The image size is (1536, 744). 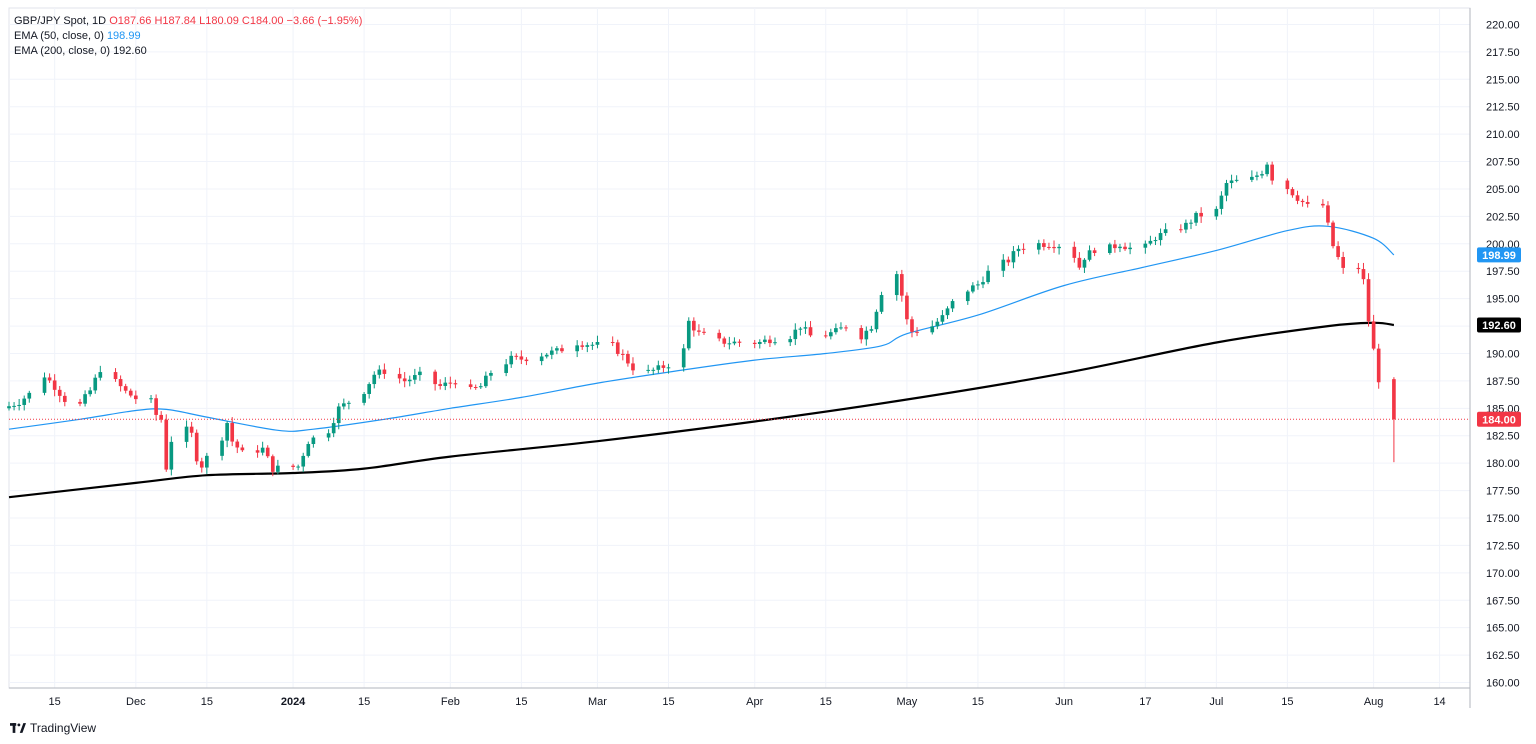 What do you see at coordinates (450, 702) in the screenshot?
I see `x-tick-label: Feb` at bounding box center [450, 702].